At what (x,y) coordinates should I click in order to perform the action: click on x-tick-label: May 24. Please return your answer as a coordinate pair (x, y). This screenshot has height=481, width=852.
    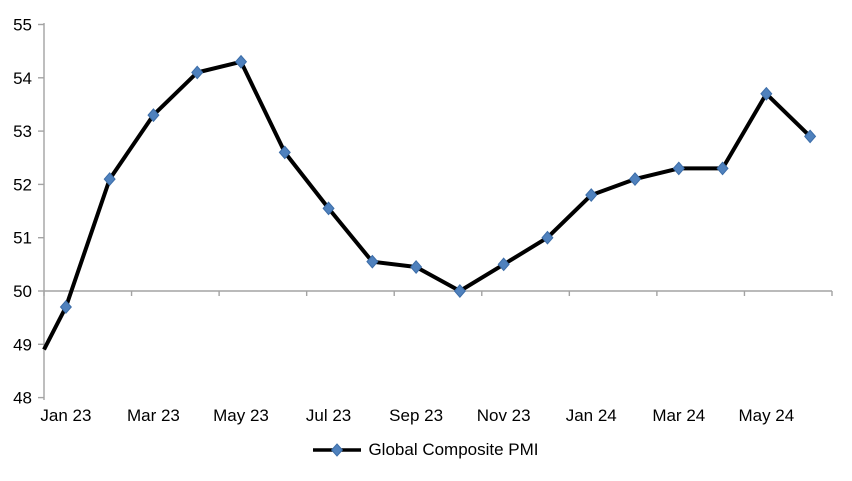
    Looking at the image, I should click on (766, 415).